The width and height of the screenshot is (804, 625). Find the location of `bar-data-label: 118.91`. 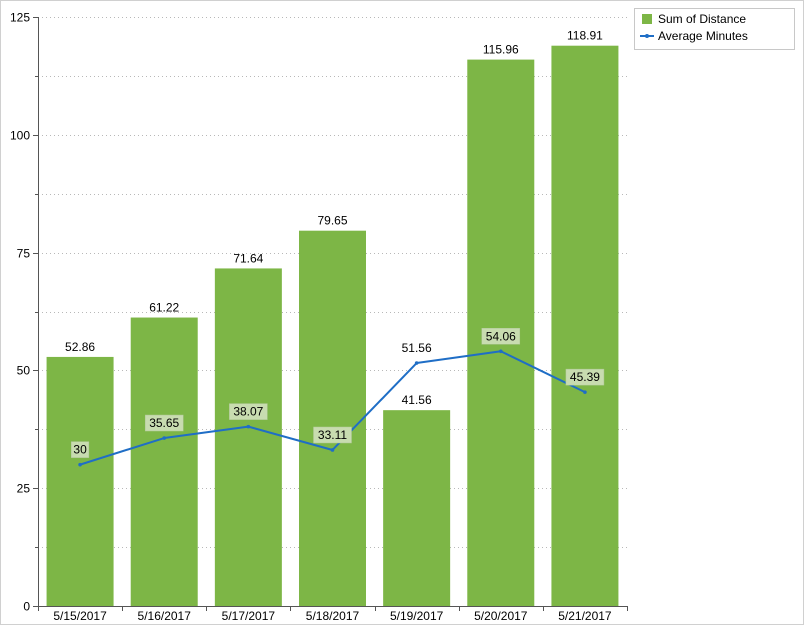

bar-data-label: 118.91 is located at coordinates (585, 36).